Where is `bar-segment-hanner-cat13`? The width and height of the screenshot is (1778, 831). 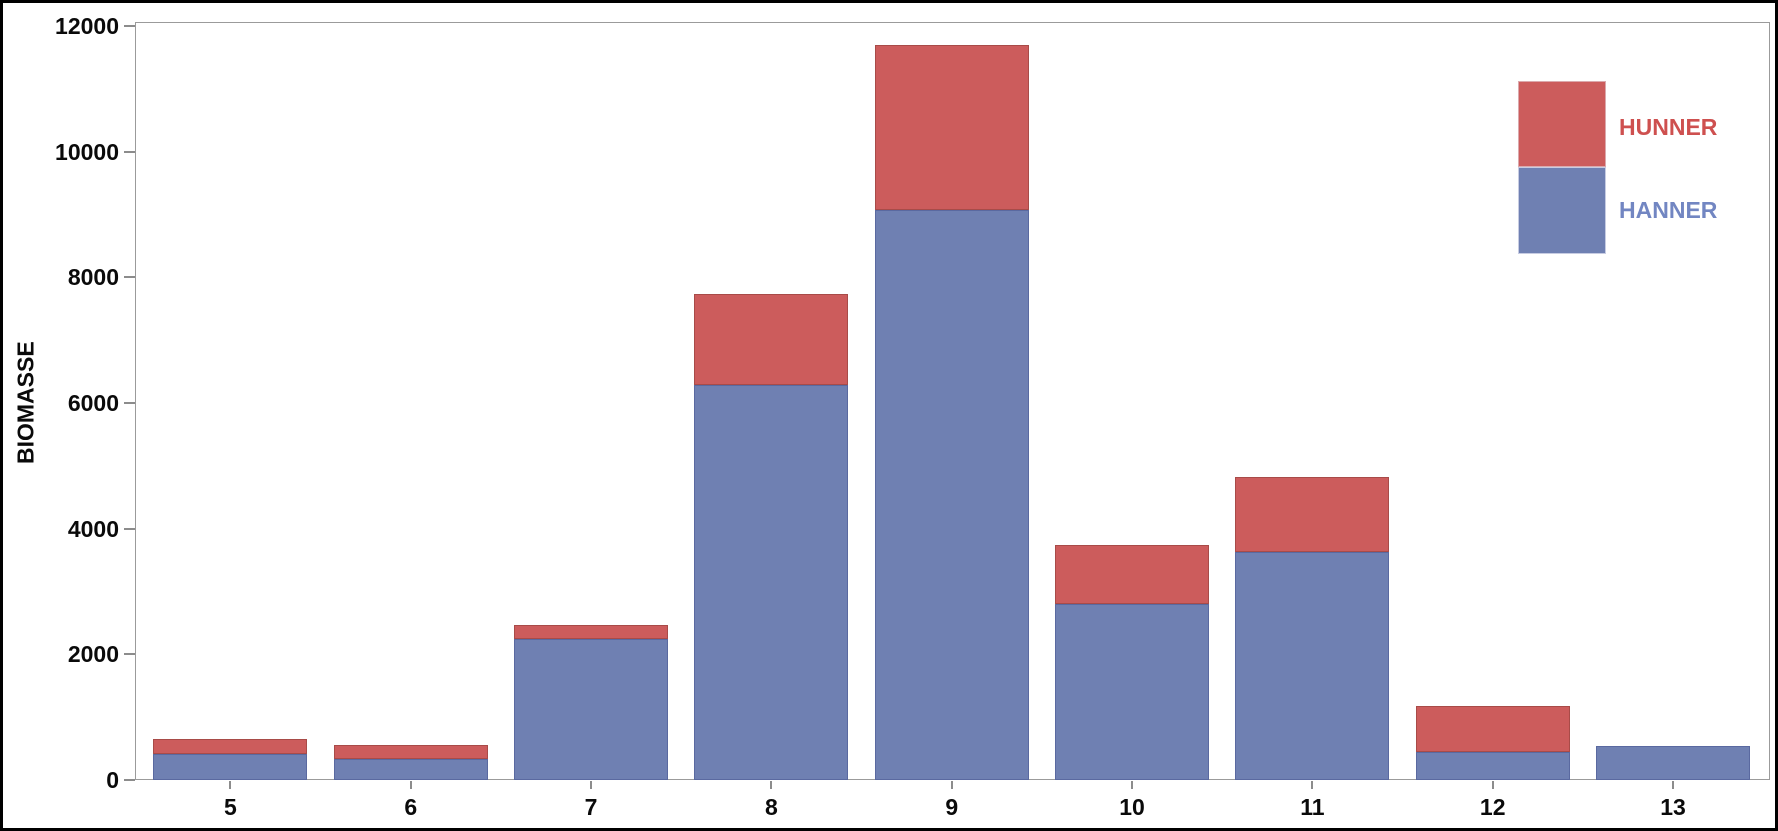 bar-segment-hanner-cat13 is located at coordinates (1673, 763).